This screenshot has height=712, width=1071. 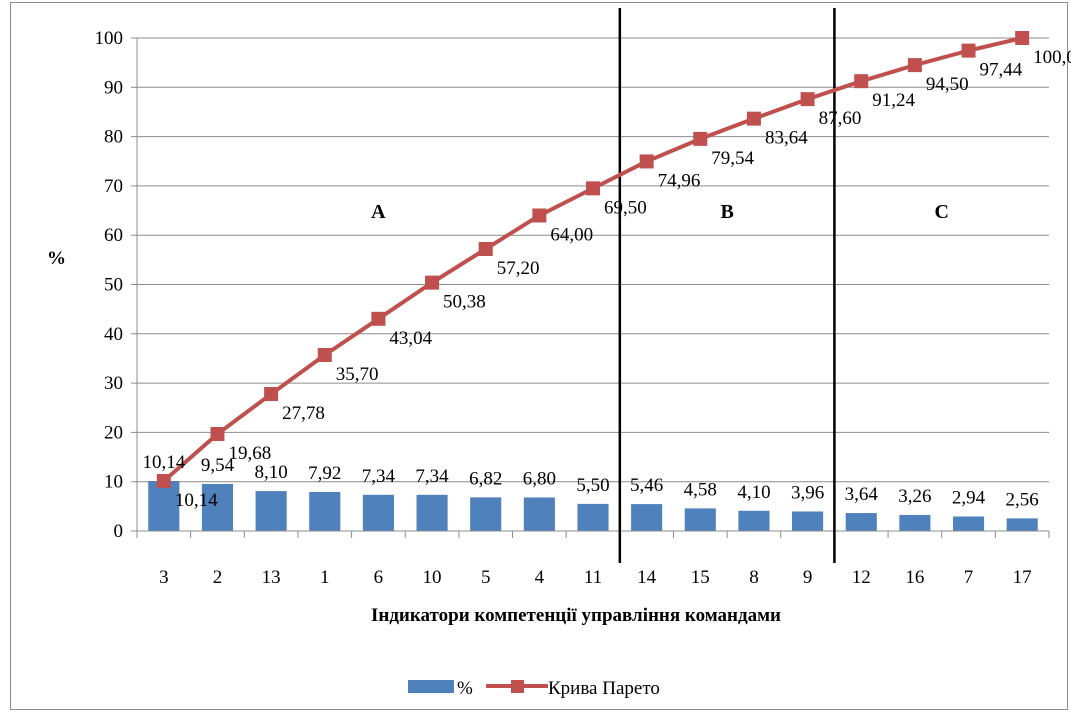 What do you see at coordinates (218, 465) in the screenshot?
I see `bar-data-label: 9,54` at bounding box center [218, 465].